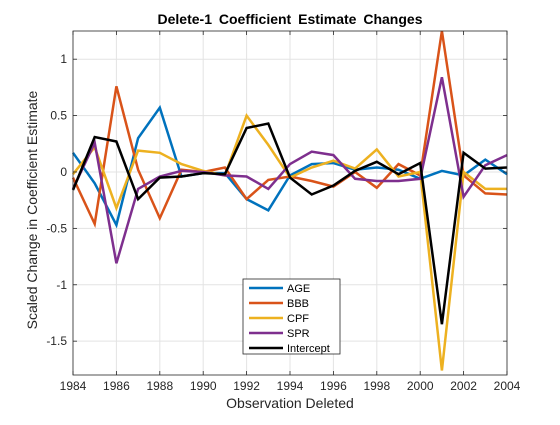 Image resolution: width=560 pixels, height=425 pixels. I want to click on x-tick-label: 1984, so click(73, 386).